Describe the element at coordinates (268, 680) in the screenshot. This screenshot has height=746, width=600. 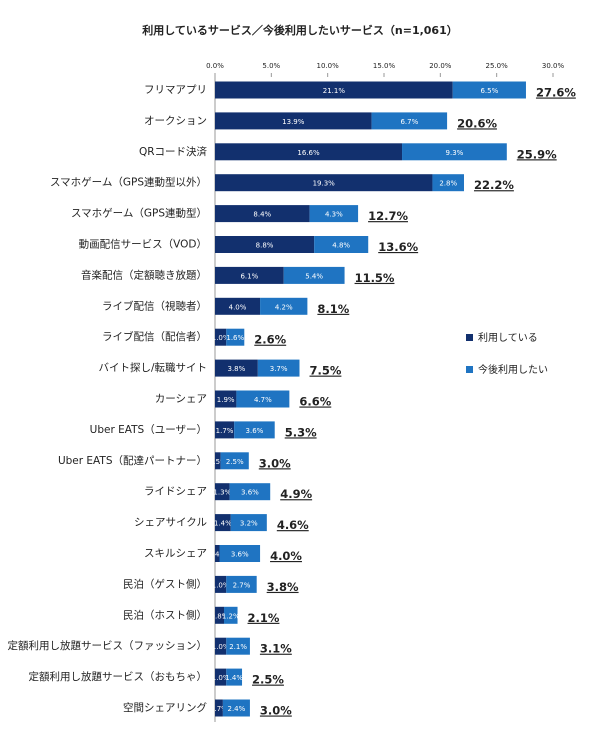
I see `total-label: 2.5%` at that location.